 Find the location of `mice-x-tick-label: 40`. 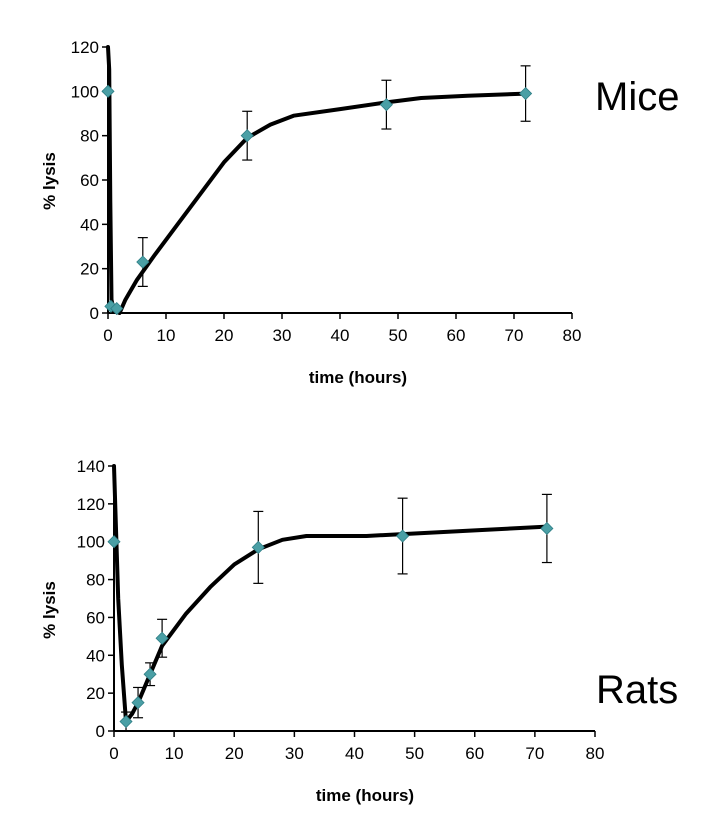

mice-x-tick-label: 40 is located at coordinates (340, 335).